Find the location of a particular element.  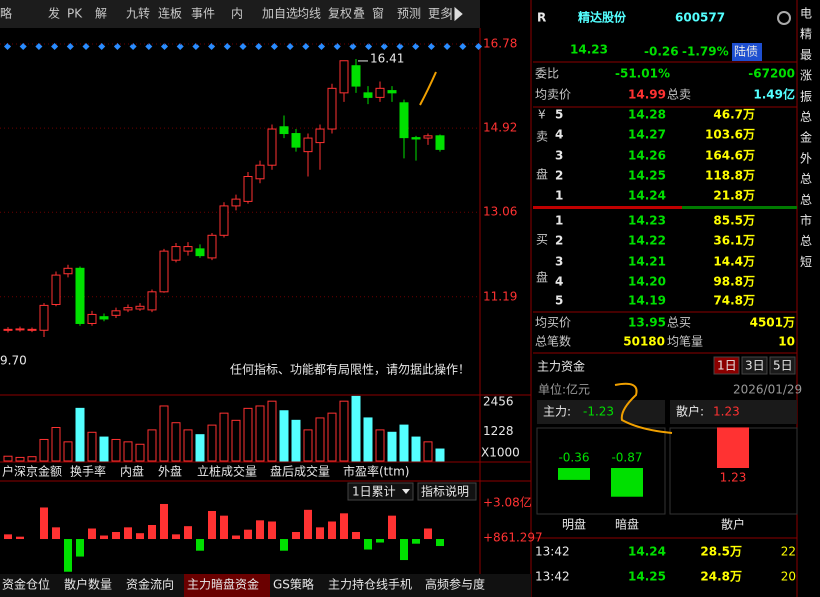

fund-title: 主力资金 is located at coordinates (561, 366).